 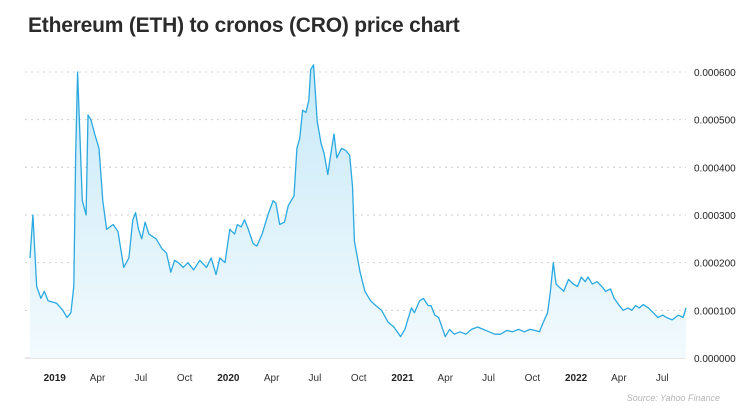 I want to click on y-tick-label: 0.000500, so click(x=715, y=121).